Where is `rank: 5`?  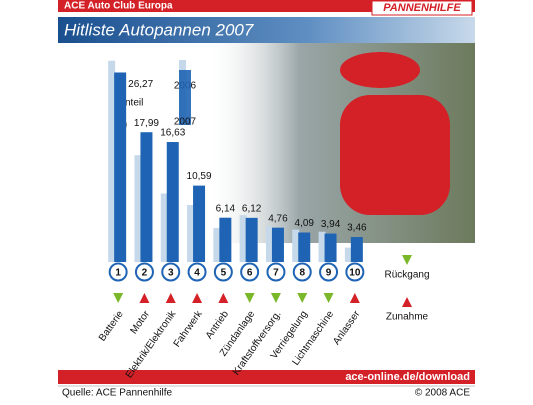 rank: 5 is located at coordinates (224, 273).